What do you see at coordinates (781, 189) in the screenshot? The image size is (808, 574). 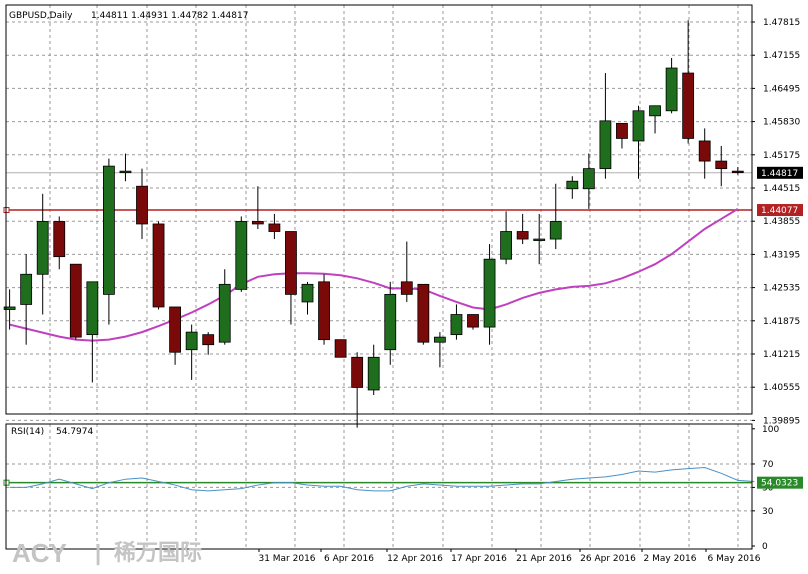 I see `price-tick-label: 1.44515` at bounding box center [781, 189].